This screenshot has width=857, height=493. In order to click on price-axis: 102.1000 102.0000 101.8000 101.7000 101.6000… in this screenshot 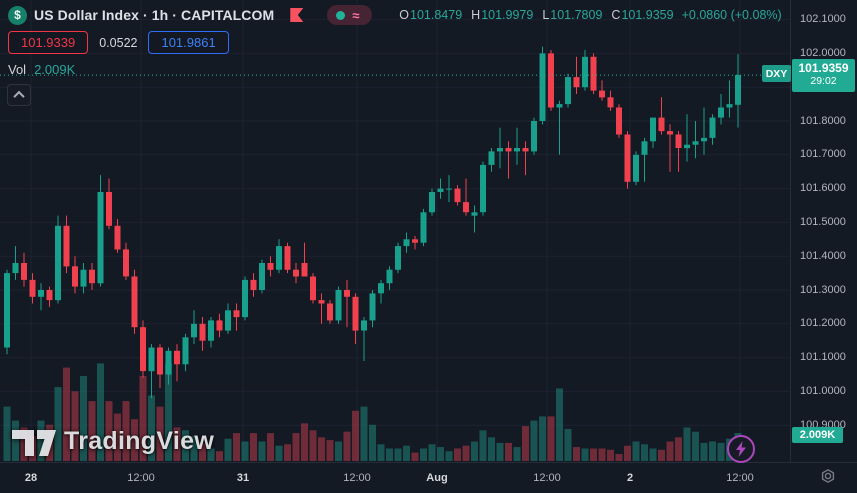, I will do `click(823, 231)`.